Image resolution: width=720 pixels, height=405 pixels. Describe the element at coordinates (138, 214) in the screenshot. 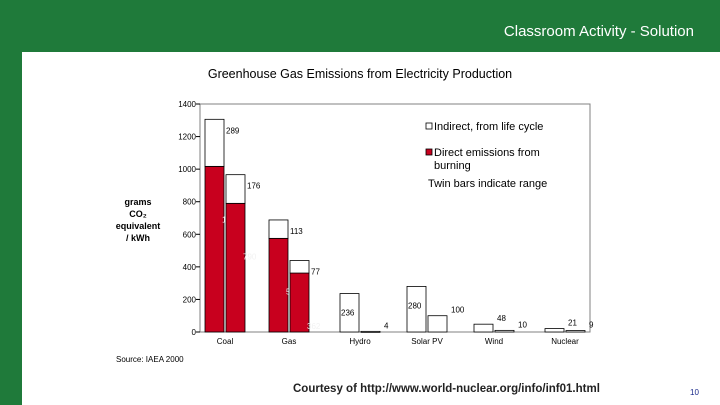

I see `y-axis-label-line: CO₂` at that location.